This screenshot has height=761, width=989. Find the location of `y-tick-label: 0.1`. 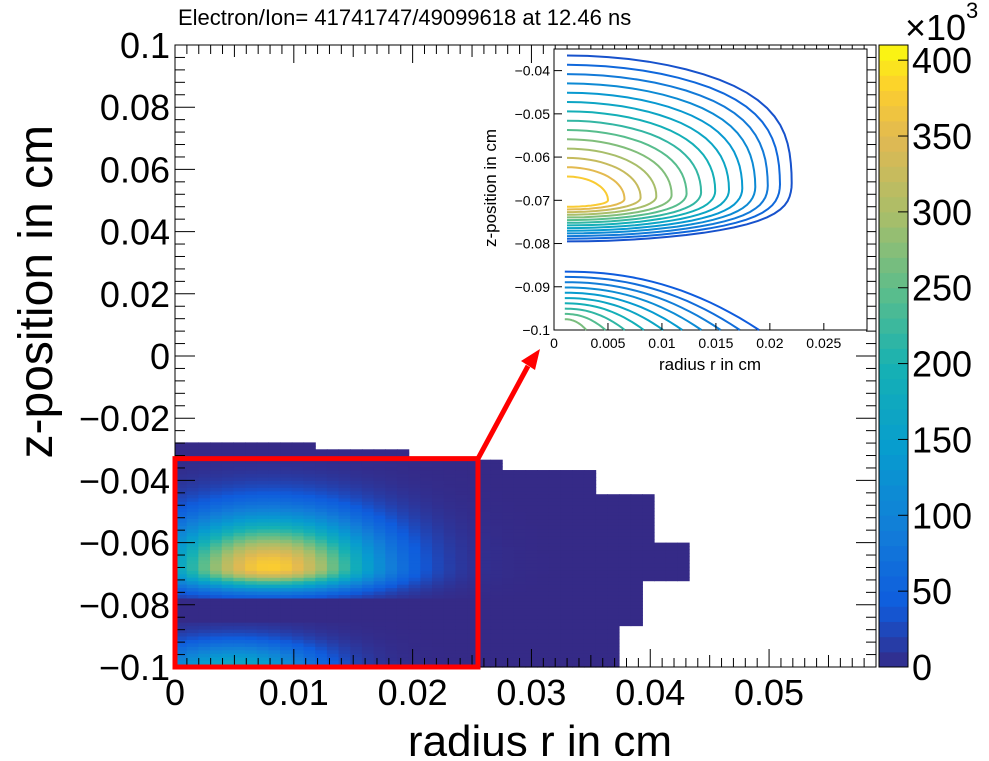

y-tick-label: 0.1 is located at coordinates (145, 45).